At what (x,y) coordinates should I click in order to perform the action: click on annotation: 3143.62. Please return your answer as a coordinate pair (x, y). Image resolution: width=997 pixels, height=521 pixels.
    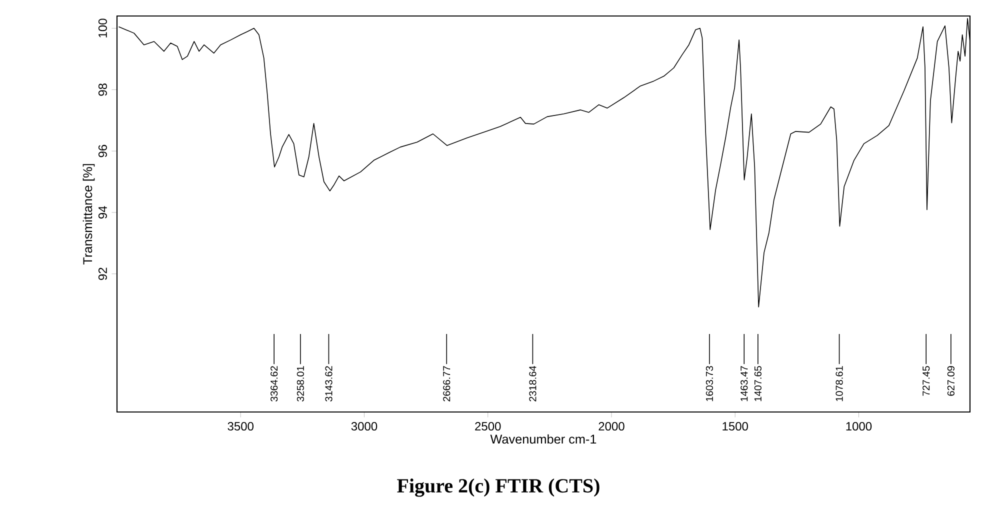
    Looking at the image, I should click on (328, 384).